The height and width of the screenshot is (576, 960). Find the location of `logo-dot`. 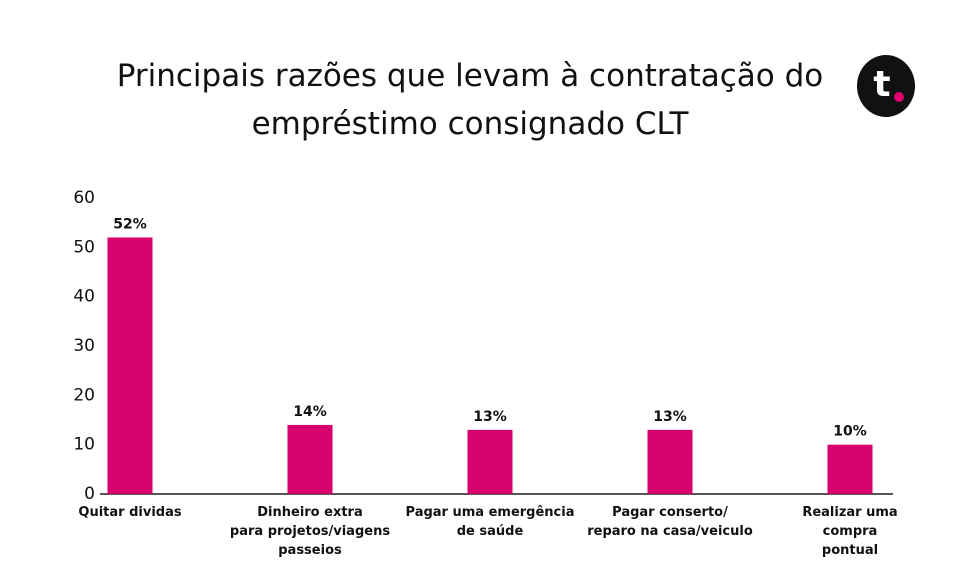

logo-dot is located at coordinates (899, 97).